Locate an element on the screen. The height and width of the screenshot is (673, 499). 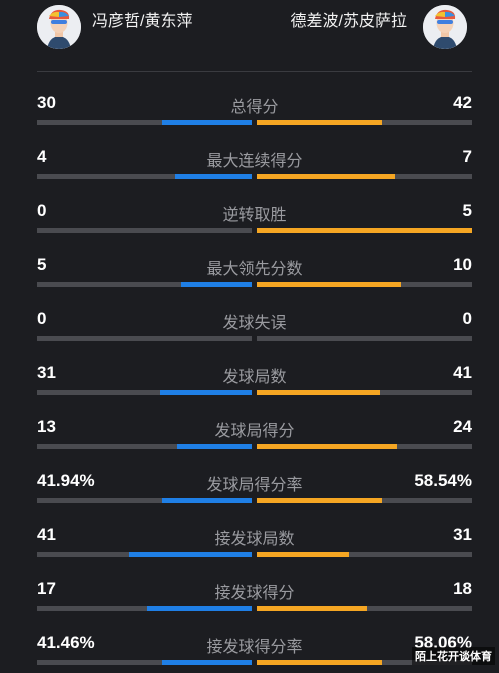
left-team-avatar is located at coordinates (59, 27).